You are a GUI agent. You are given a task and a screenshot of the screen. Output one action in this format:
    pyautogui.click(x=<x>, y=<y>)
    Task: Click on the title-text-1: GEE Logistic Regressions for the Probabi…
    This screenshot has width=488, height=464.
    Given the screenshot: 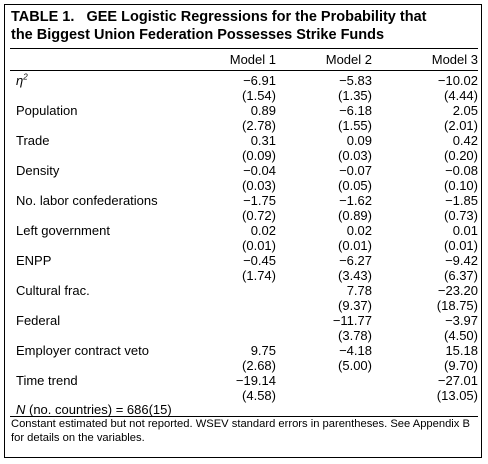 What is the action you would take?
    pyautogui.click(x=256, y=17)
    